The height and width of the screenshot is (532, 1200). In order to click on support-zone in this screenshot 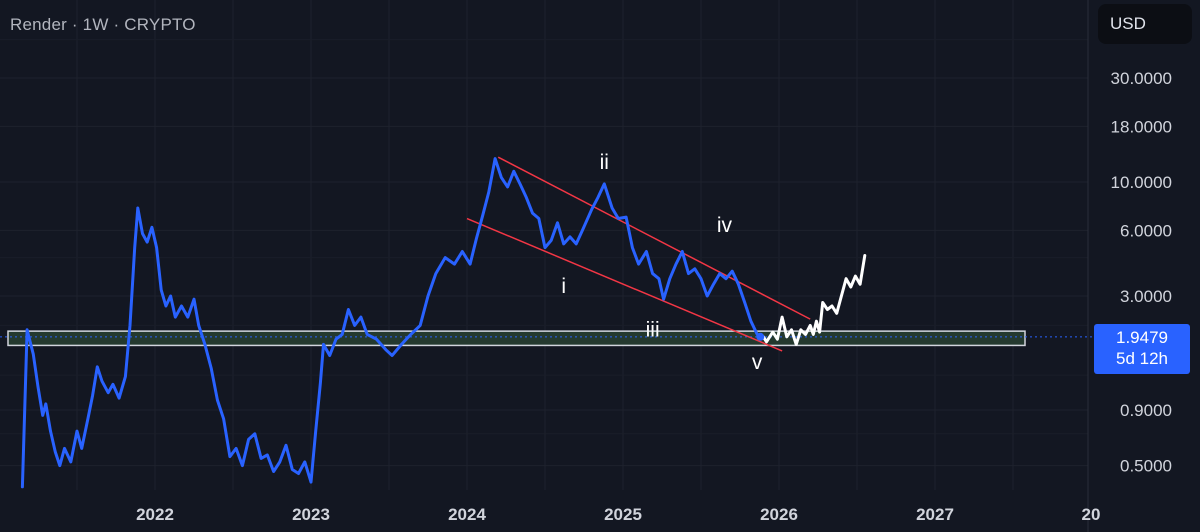, I will do `click(547, 338)`.